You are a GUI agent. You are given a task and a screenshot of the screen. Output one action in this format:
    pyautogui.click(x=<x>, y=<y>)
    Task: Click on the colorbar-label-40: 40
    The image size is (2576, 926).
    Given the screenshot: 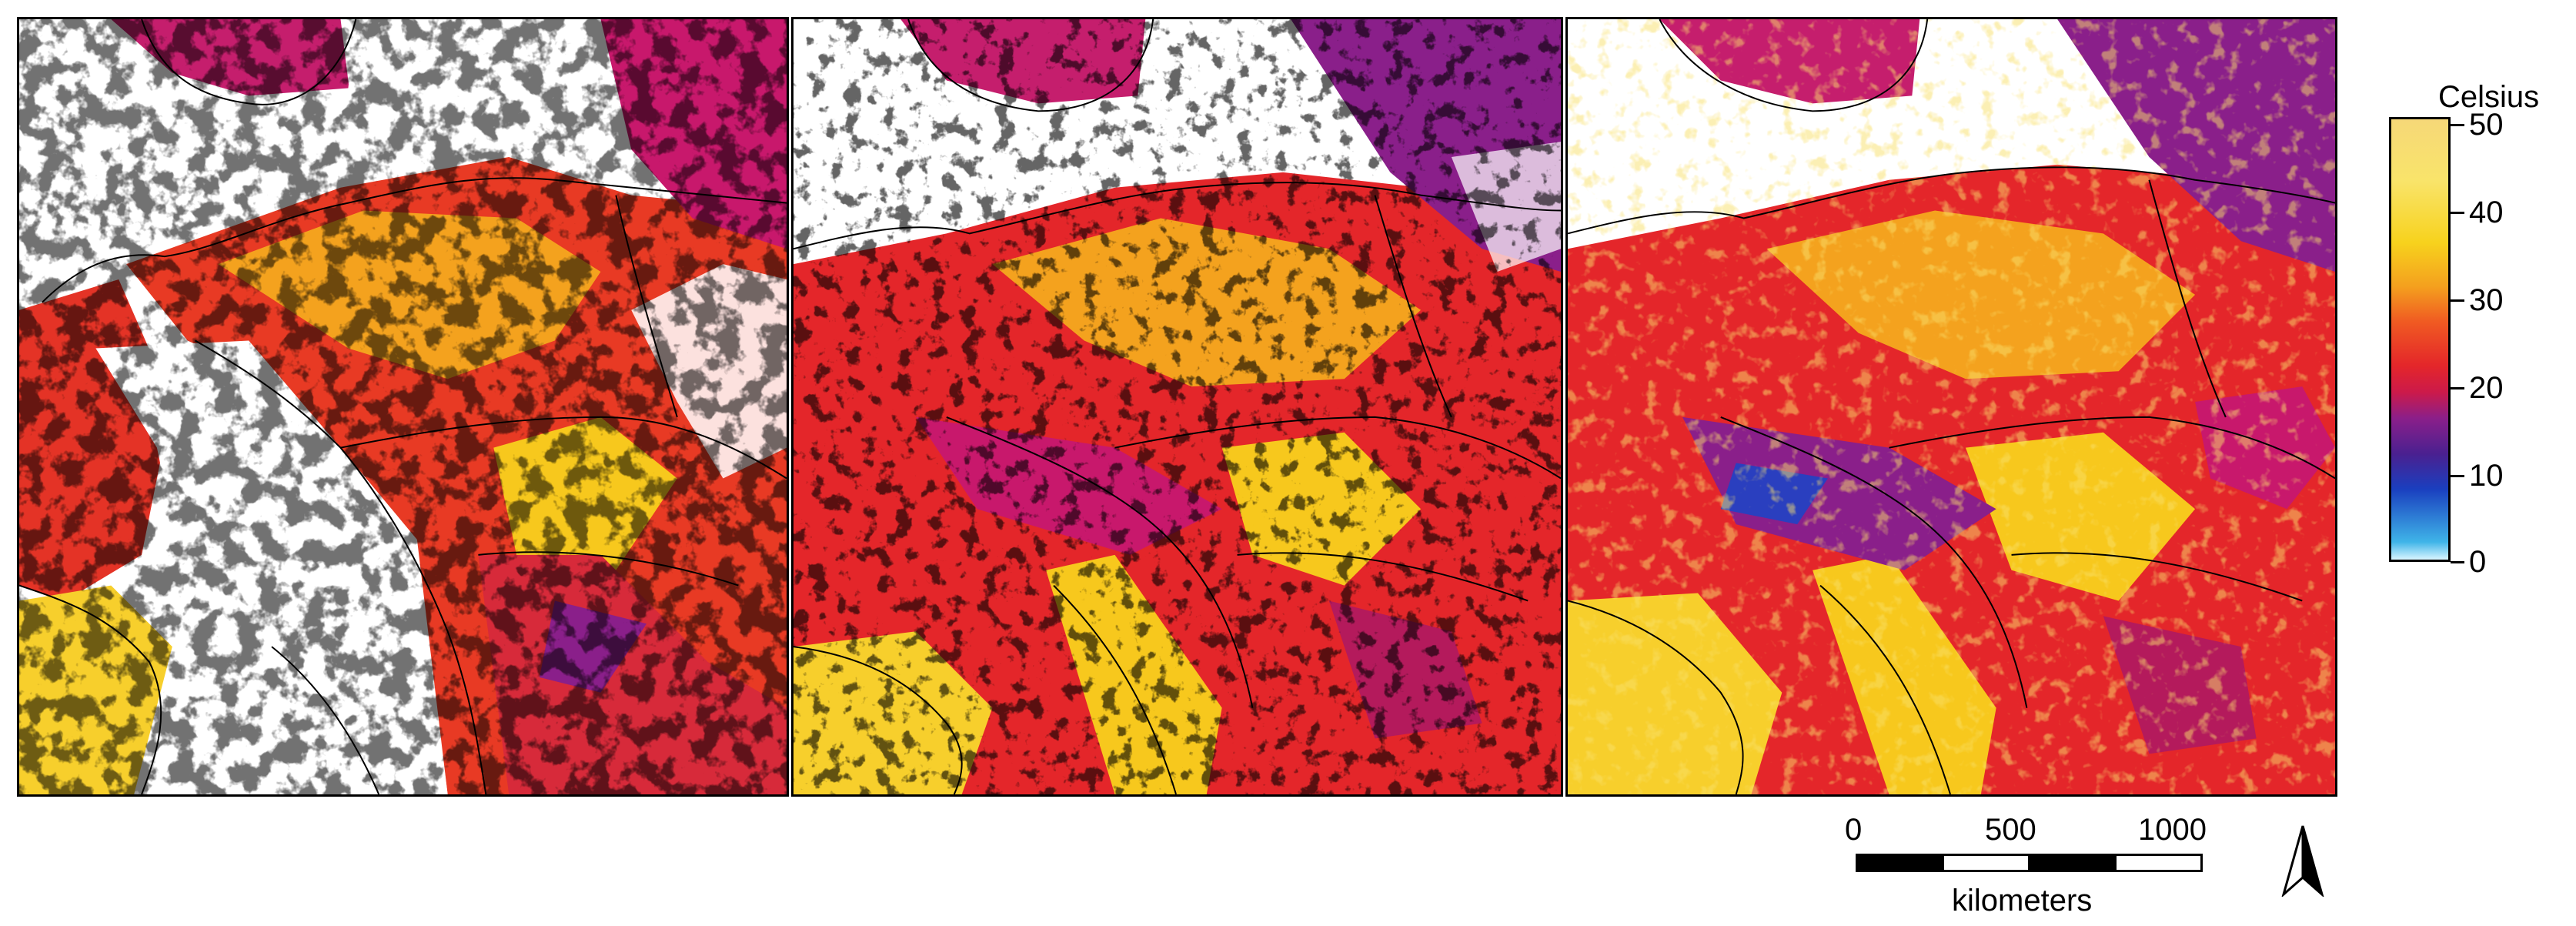 What is the action you would take?
    pyautogui.click(x=2486, y=212)
    